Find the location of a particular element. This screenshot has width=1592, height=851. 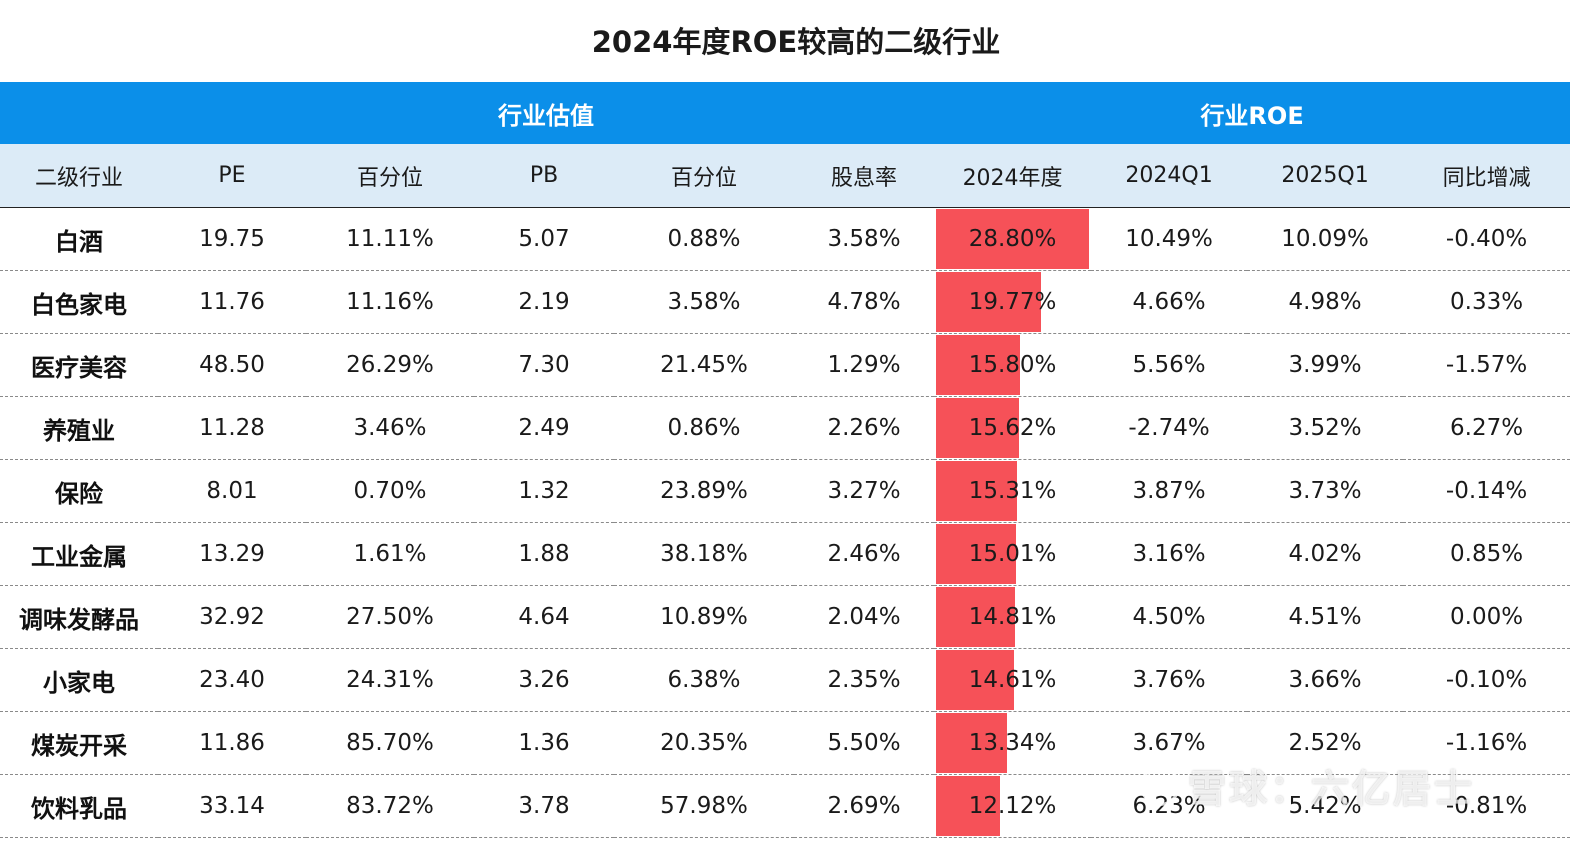

roe-2024-value: 15.01% is located at coordinates (1012, 554).